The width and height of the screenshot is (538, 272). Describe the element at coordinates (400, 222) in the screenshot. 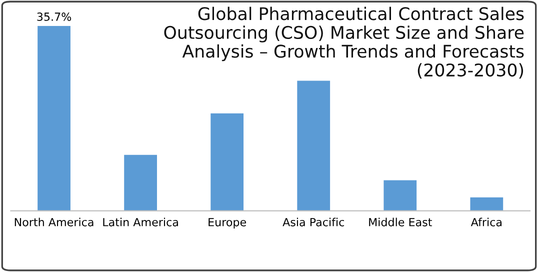

I see `x-tick-label: Middle East` at that location.